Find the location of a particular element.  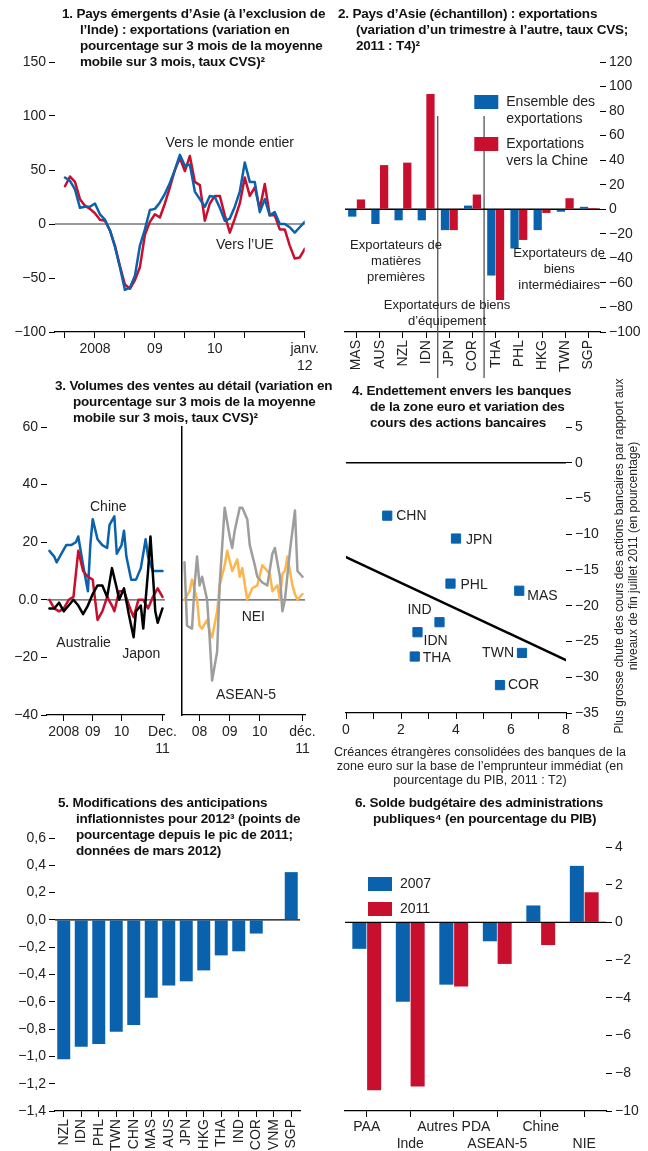

y2-tick-label: −25 is located at coordinates (587, 640).